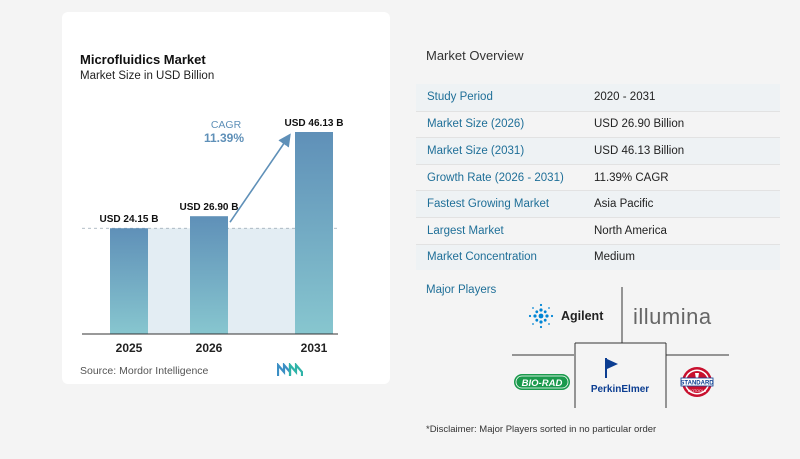 The height and width of the screenshot is (459, 800). I want to click on mordor-logo-icon, so click(290, 369).